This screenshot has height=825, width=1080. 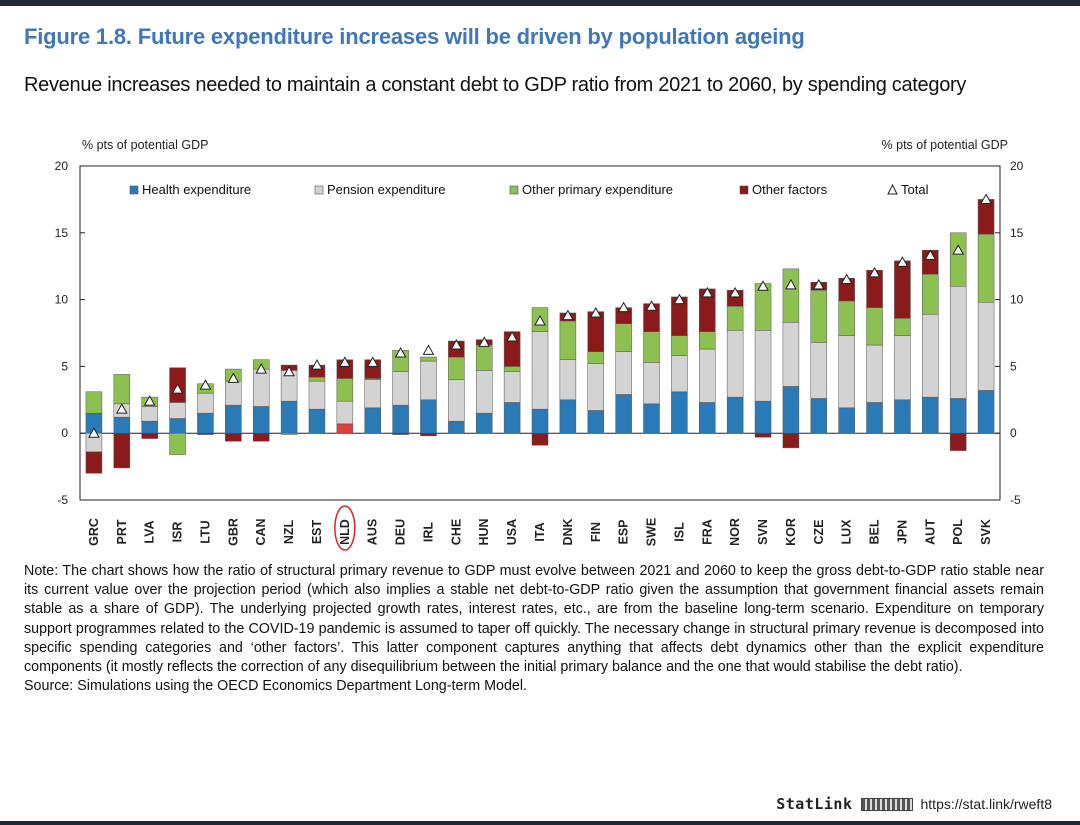 I want to click on x-tick-label-che: CHE, so click(x=456, y=532).